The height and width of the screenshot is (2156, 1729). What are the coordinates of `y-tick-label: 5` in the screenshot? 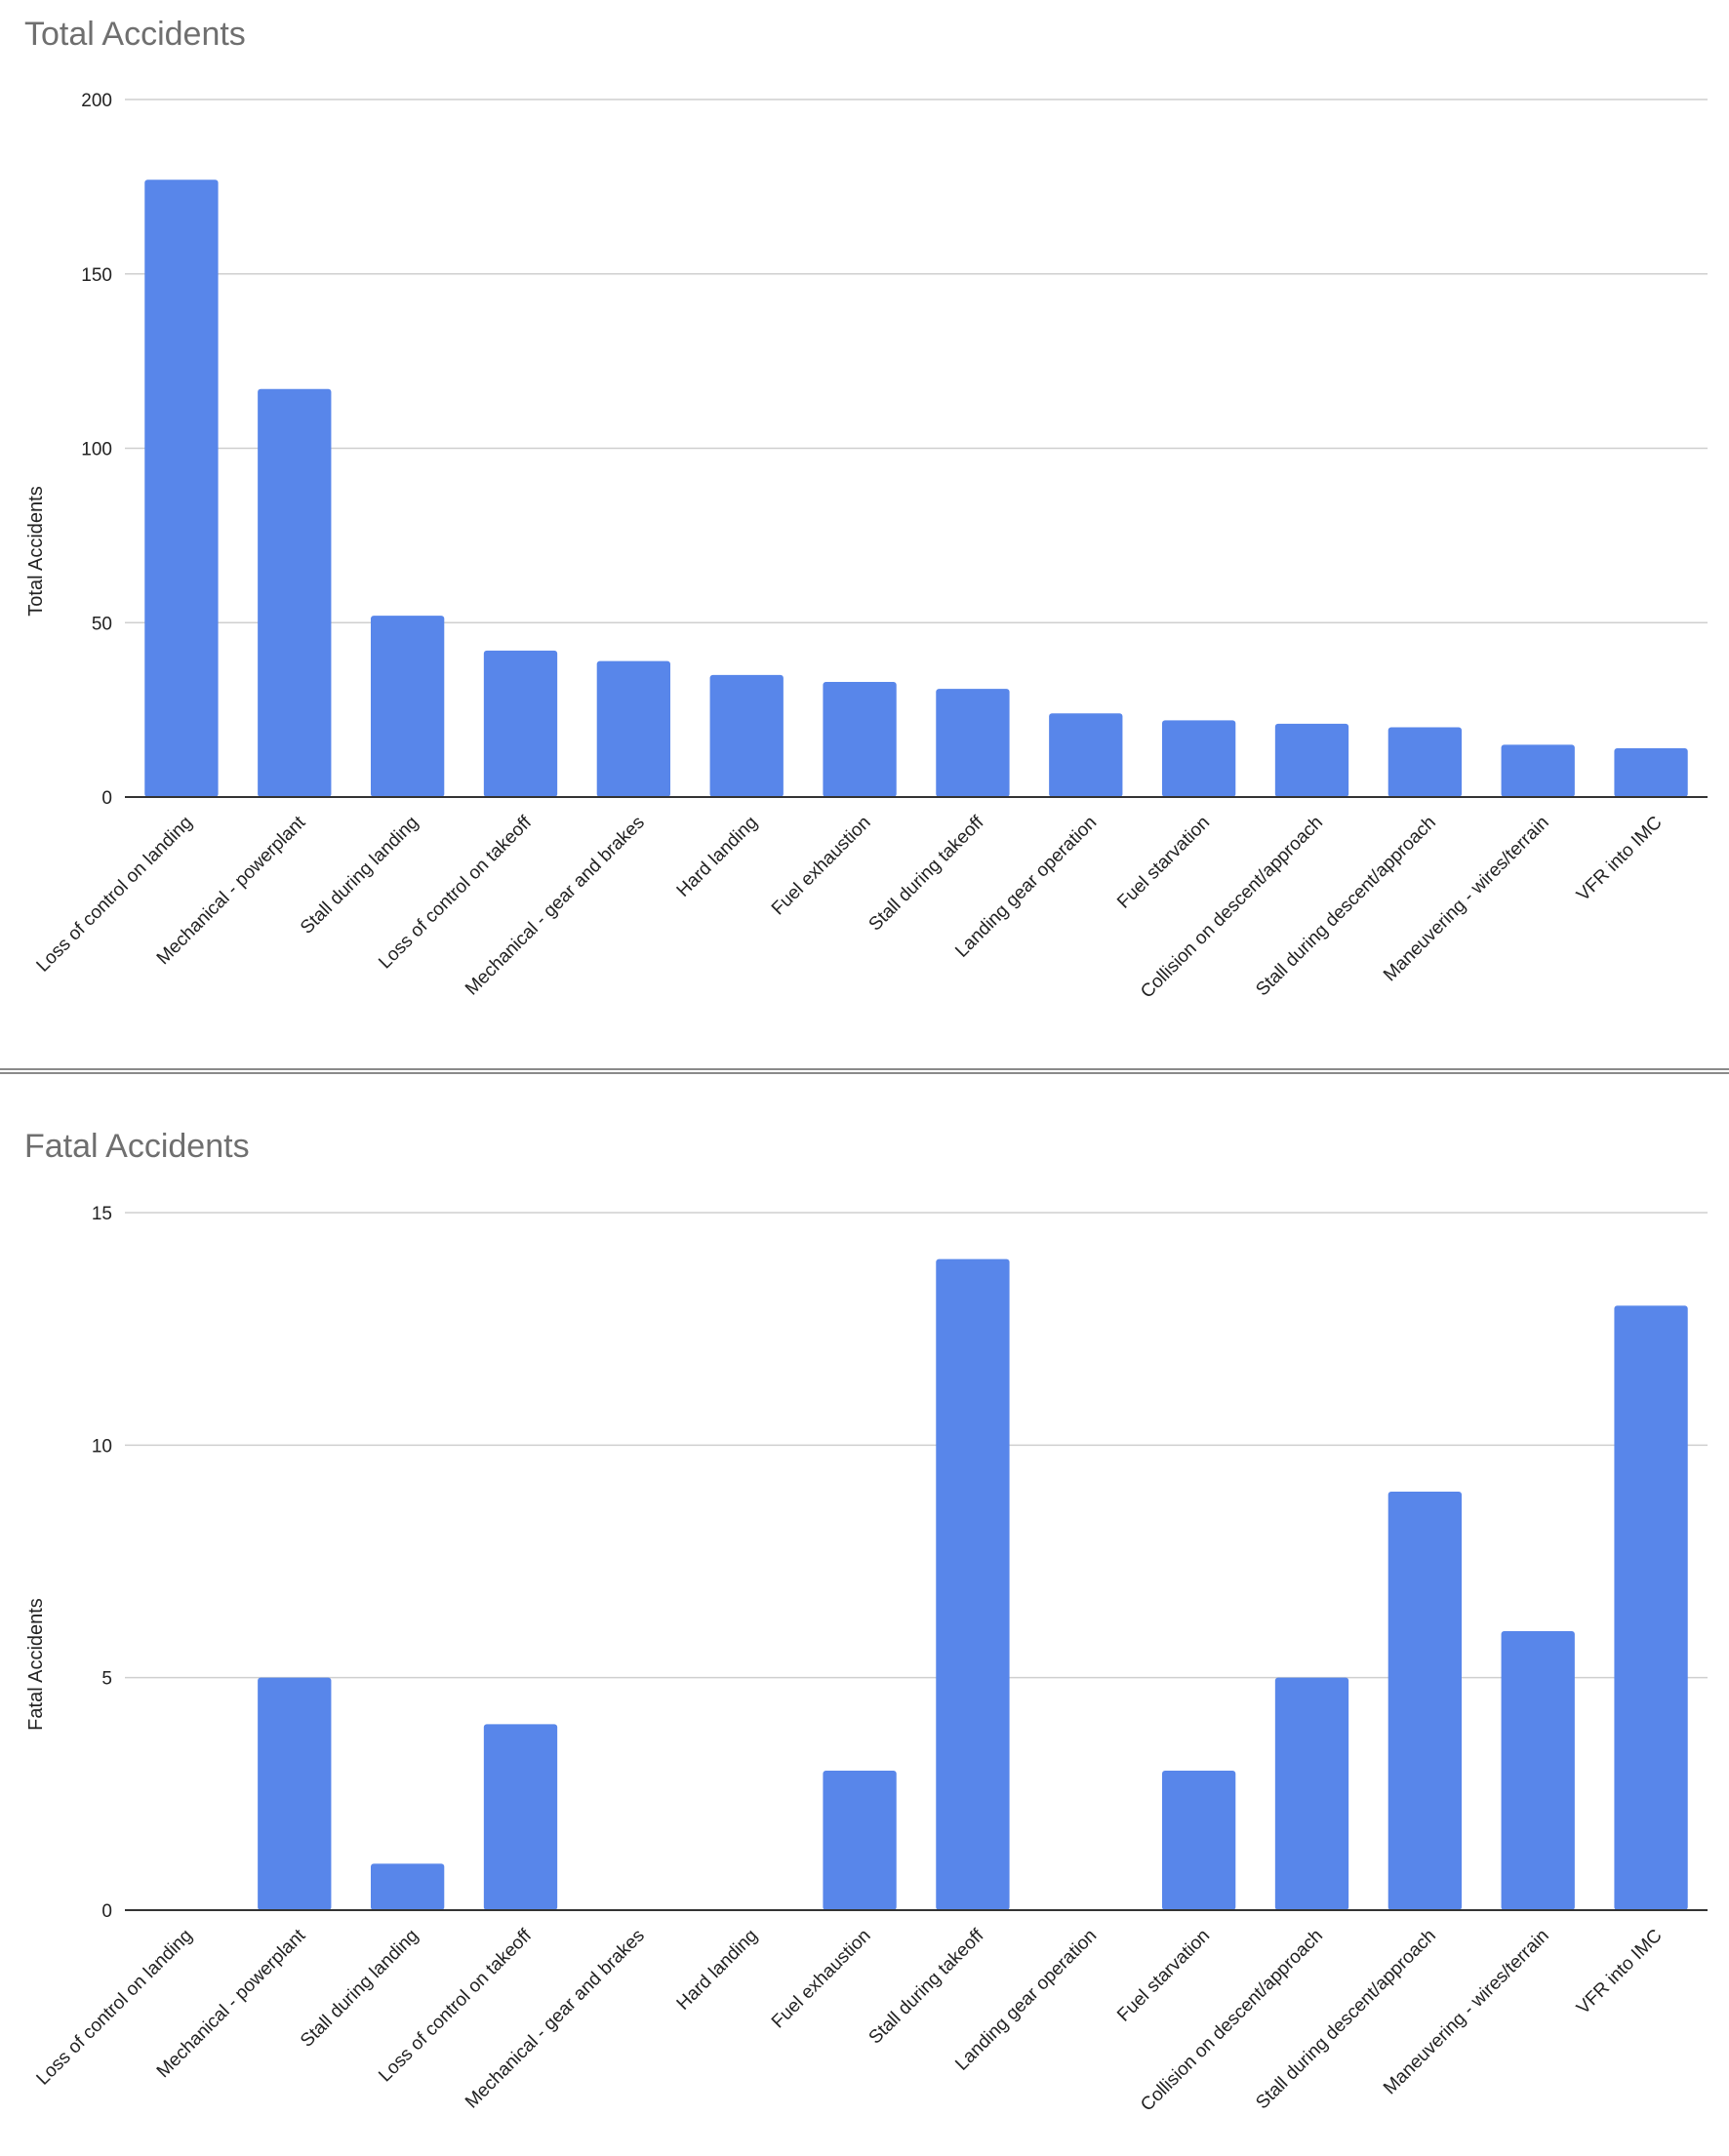 It's located at (106, 1679).